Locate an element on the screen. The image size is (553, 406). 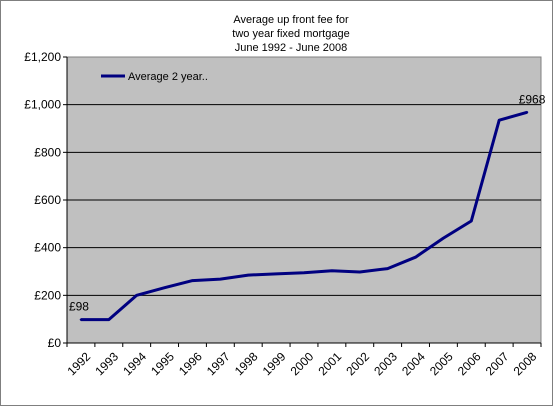
y-tick-label: £400 is located at coordinates (47, 248).